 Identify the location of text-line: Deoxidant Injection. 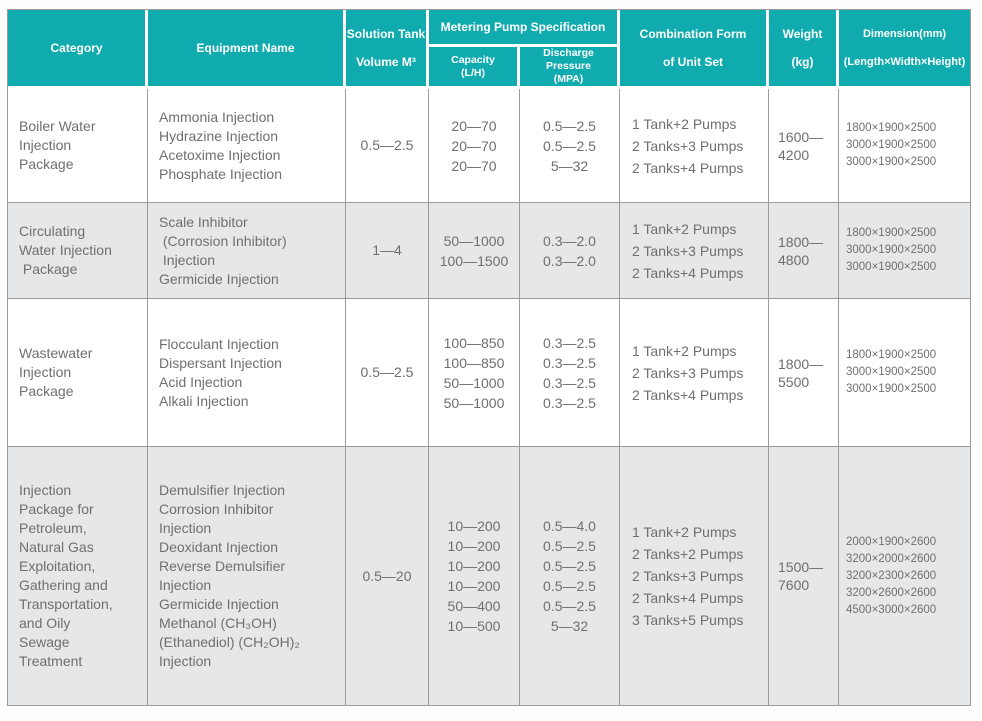
(219, 547).